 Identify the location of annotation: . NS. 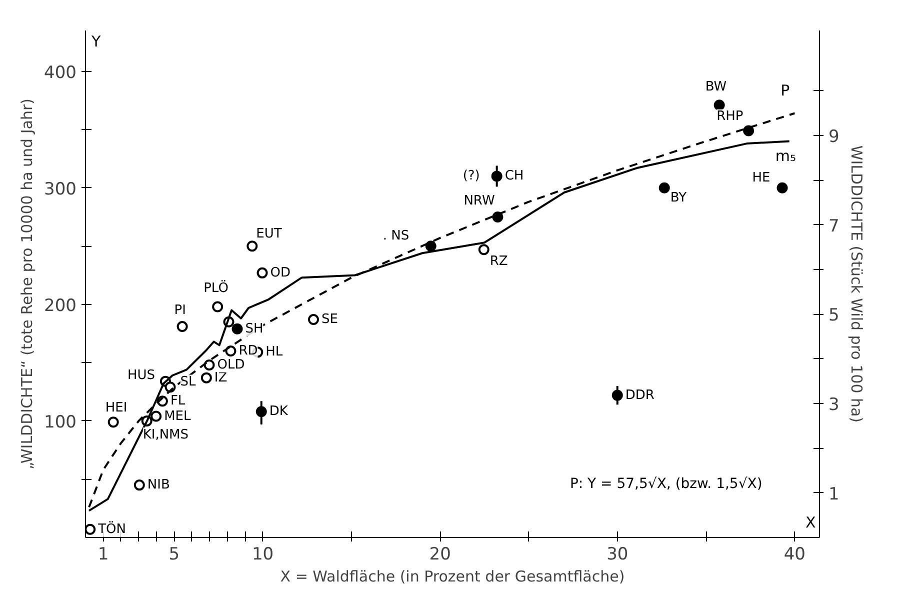
(396, 236).